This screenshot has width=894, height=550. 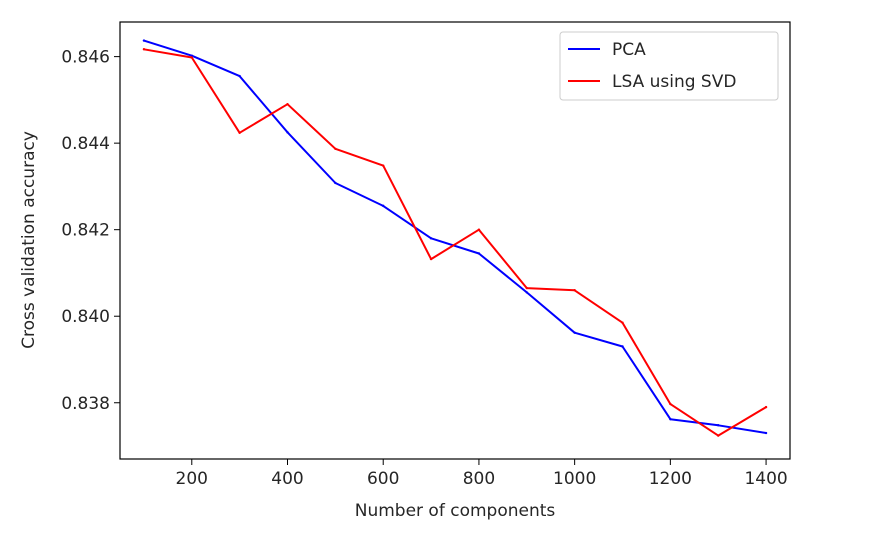 I want to click on legend: PCA LSA using SVD, so click(x=669, y=66).